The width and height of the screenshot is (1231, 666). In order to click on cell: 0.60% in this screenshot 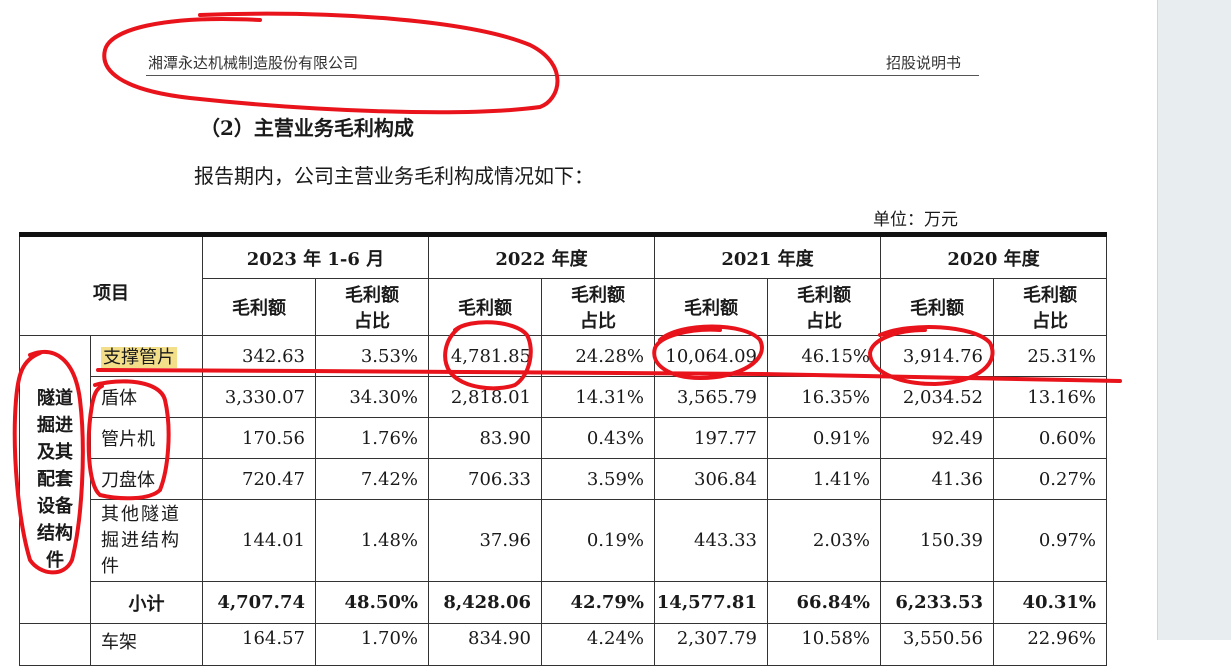, I will do `click(1050, 438)`.